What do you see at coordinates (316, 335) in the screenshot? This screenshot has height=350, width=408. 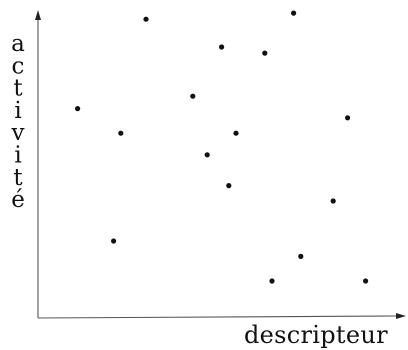 I see `x-axis-label: descripteur` at bounding box center [316, 335].